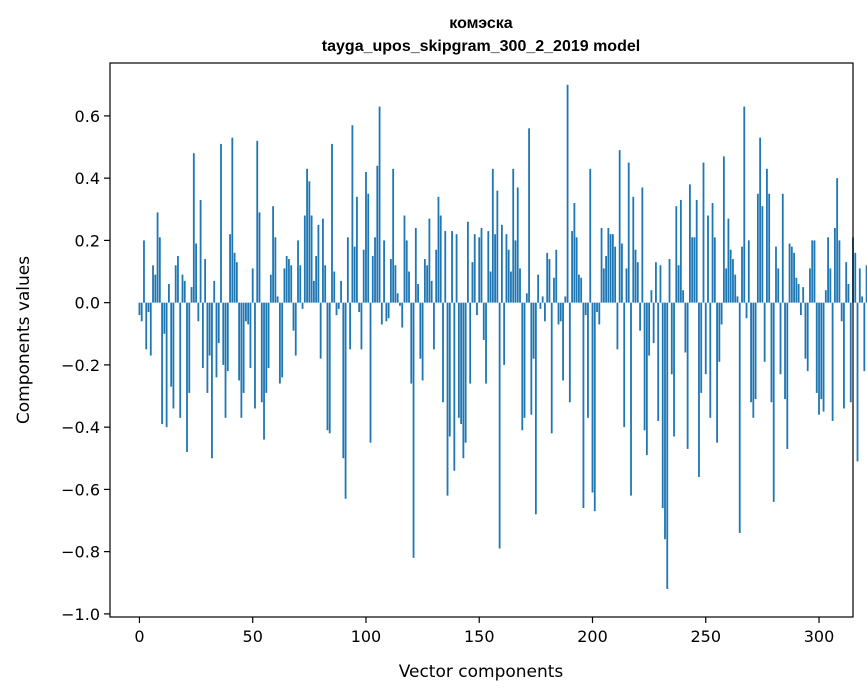 The height and width of the screenshot is (696, 867). Describe the element at coordinates (481, 46) in the screenshot. I see `chart-title-line2: tayga_upos_skipgram_300_2_2019 model` at that location.